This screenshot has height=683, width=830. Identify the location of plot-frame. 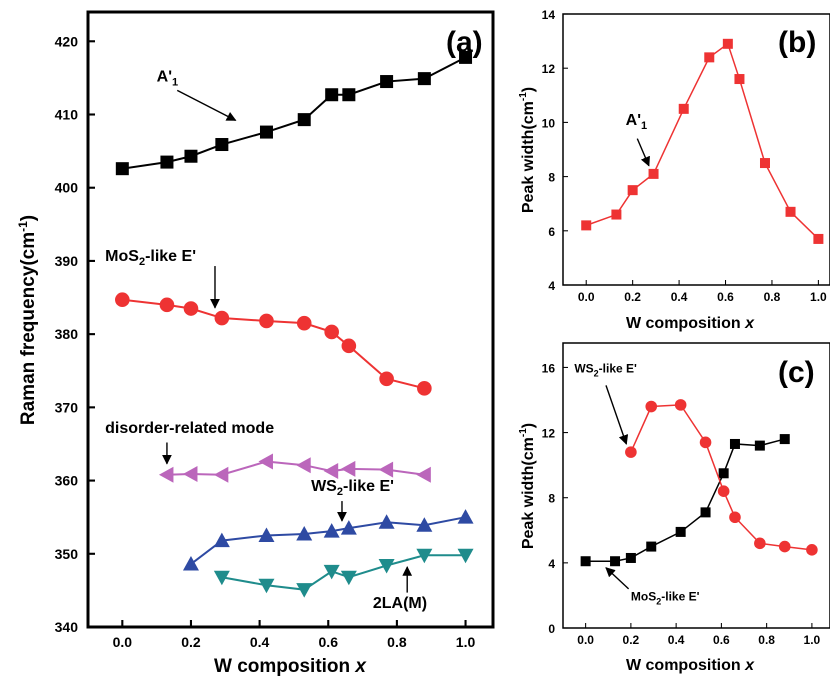
(696, 485).